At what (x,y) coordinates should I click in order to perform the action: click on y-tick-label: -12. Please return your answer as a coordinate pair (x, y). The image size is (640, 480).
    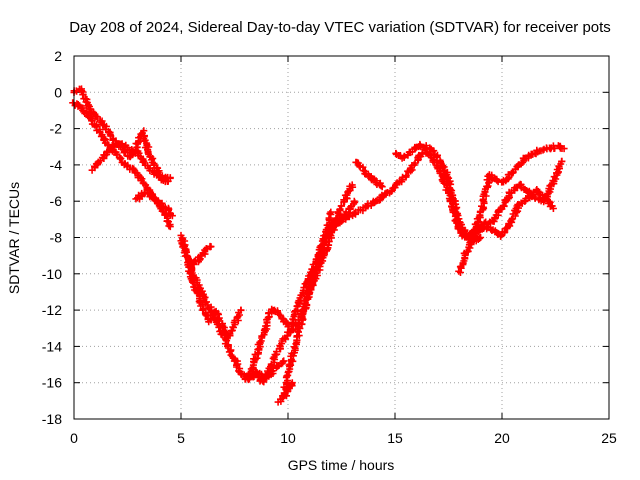
    Looking at the image, I should click on (52, 310).